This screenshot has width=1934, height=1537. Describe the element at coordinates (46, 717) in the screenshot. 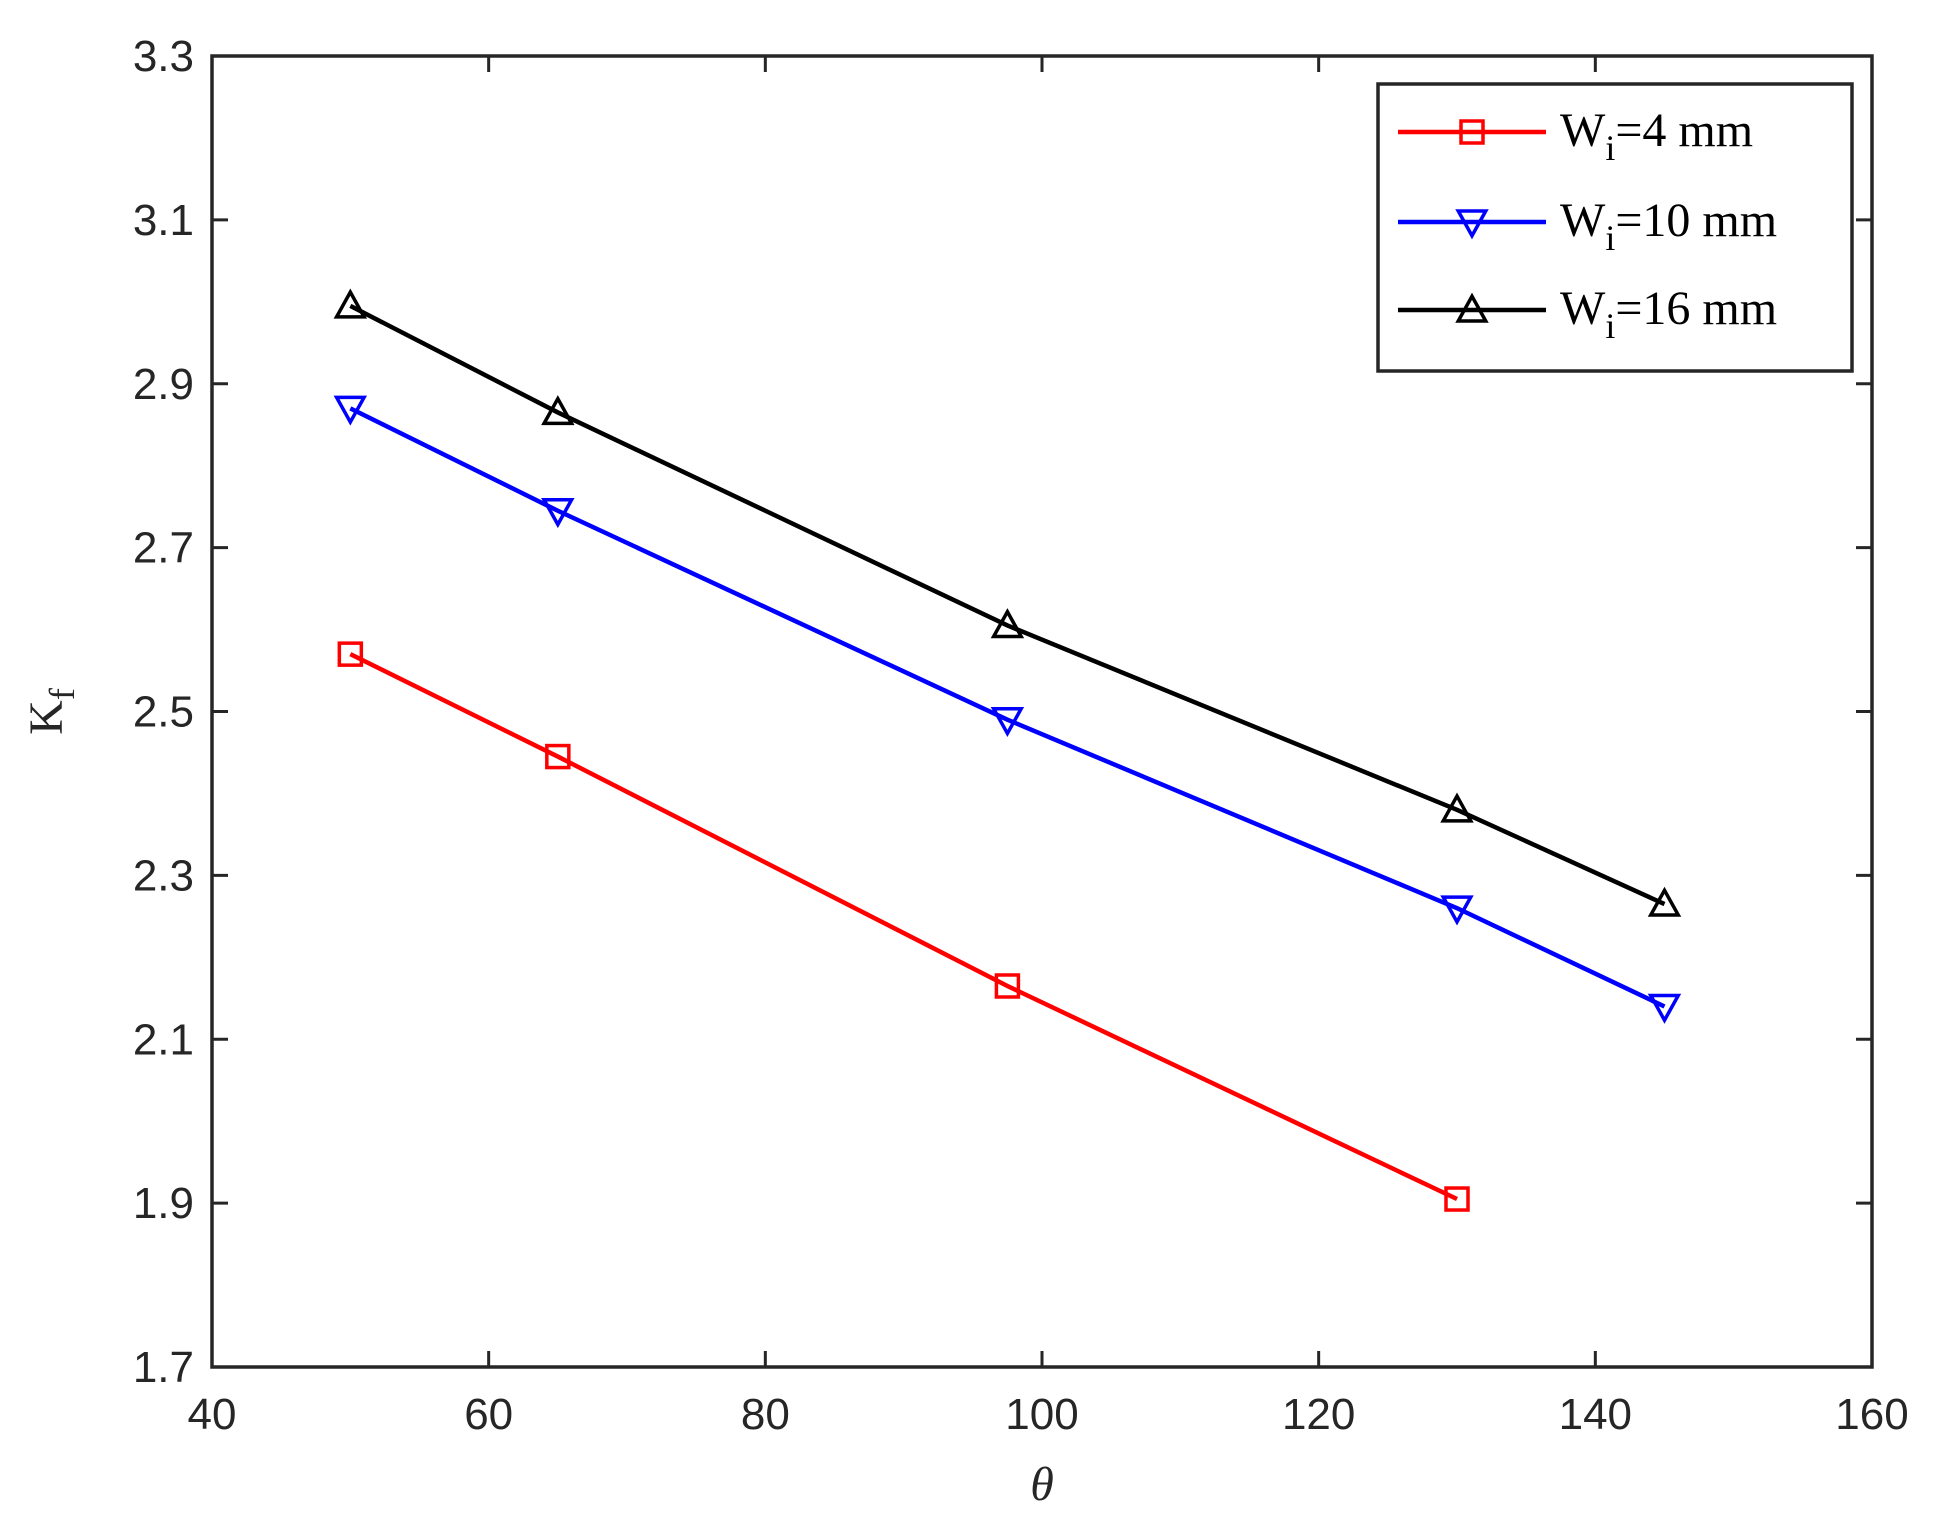

I see `y-axis-label-main: K` at that location.